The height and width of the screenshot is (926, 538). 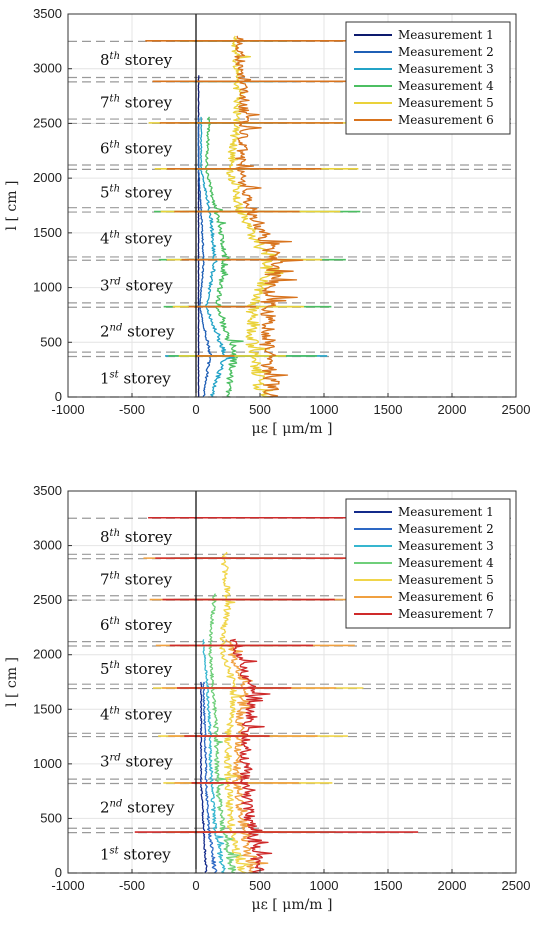 I want to click on legend-box, so click(x=428, y=78).